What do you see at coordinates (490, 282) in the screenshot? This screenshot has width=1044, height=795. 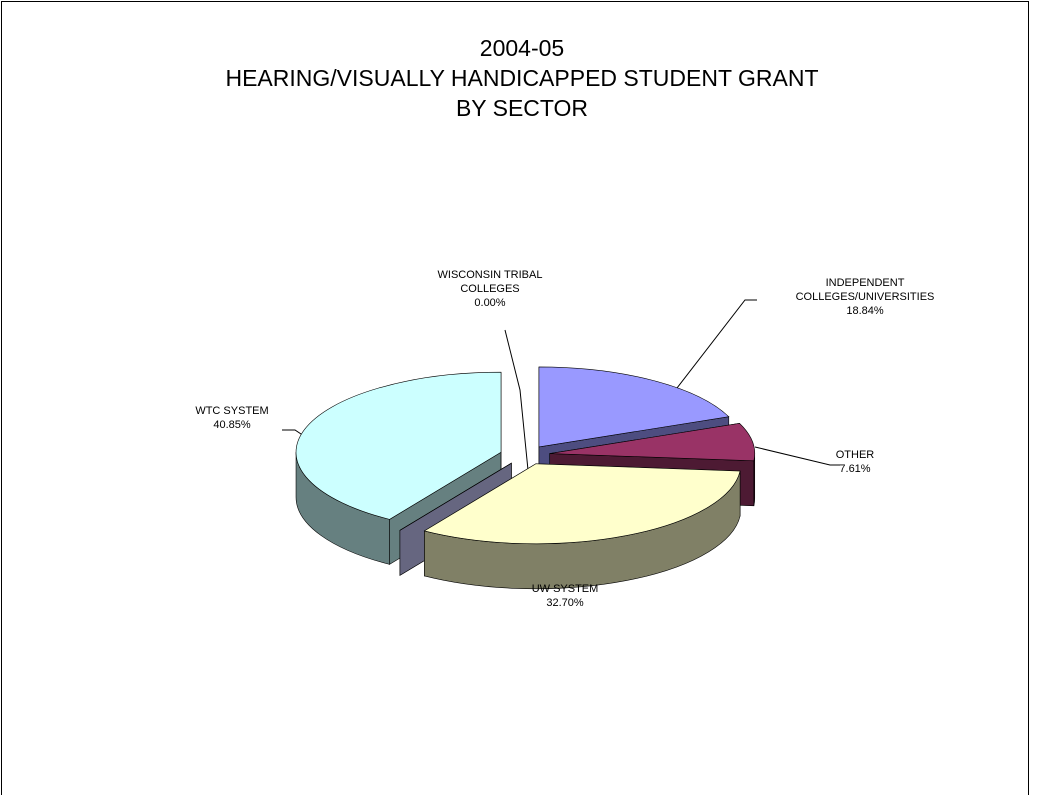 I see `category-label: WISCONSIN TRIBAL COLLEGES` at bounding box center [490, 282].